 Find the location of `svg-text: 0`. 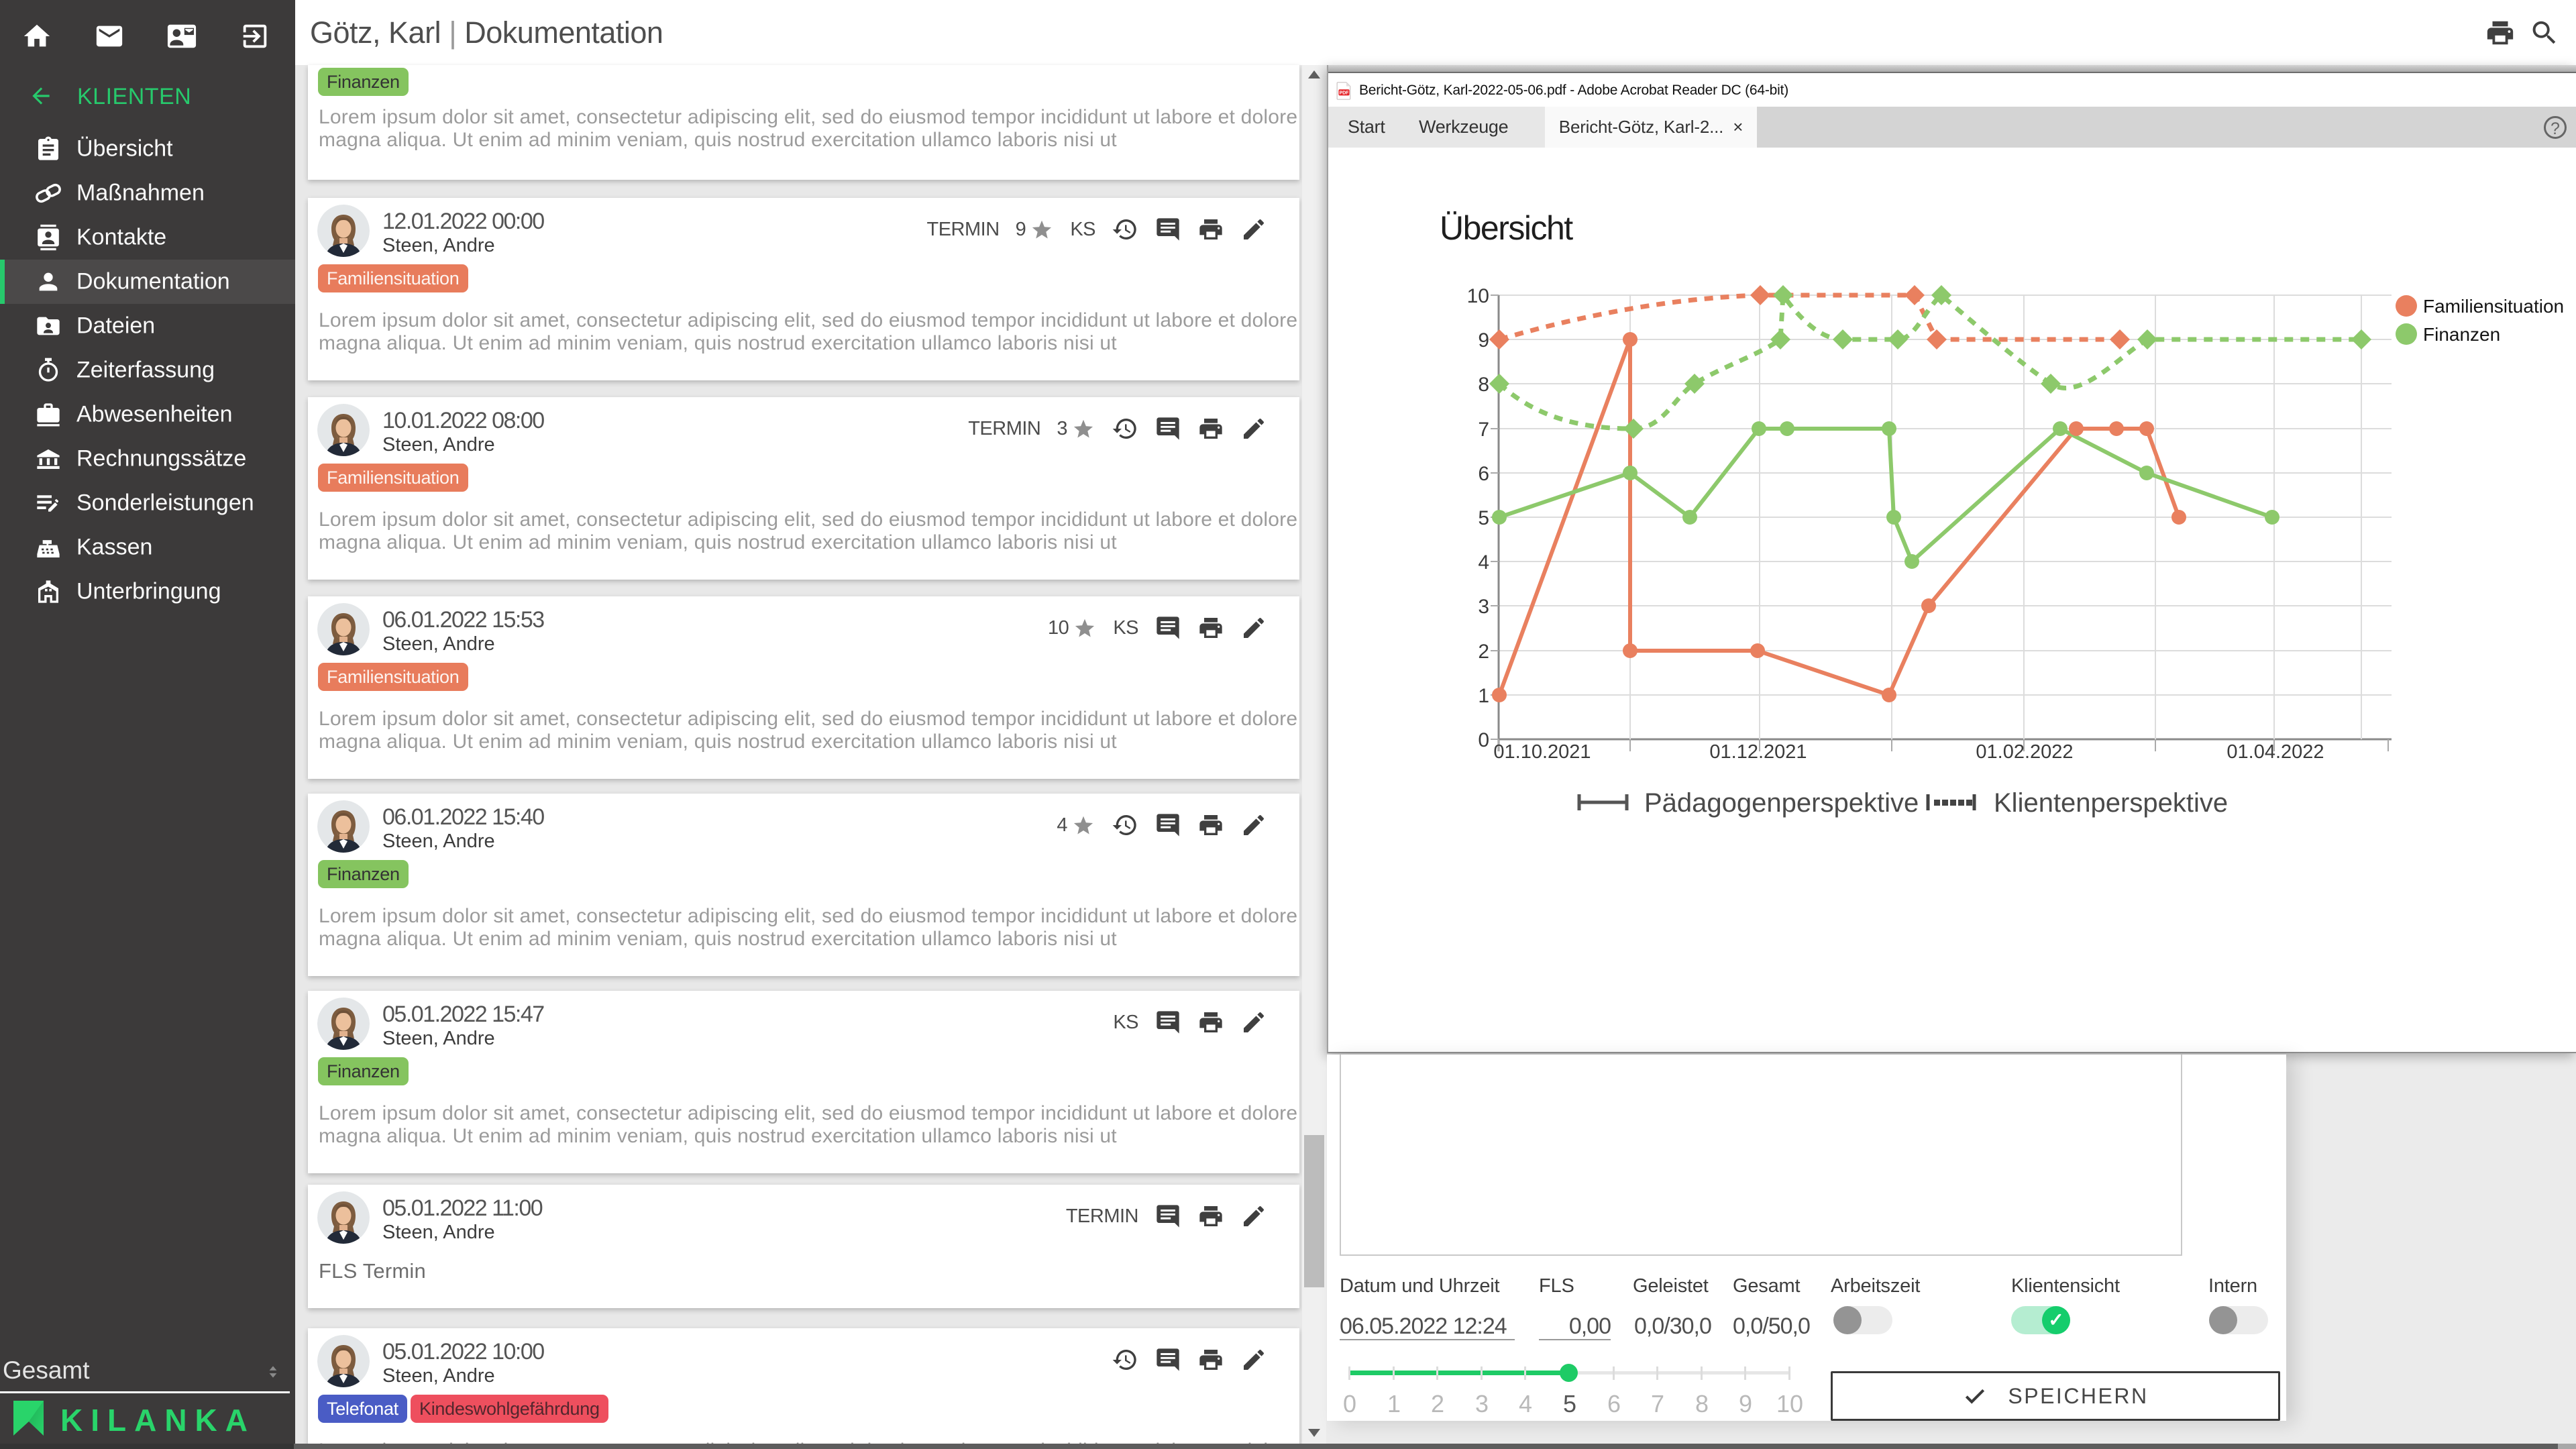

svg-text: 0 is located at coordinates (1483, 740).